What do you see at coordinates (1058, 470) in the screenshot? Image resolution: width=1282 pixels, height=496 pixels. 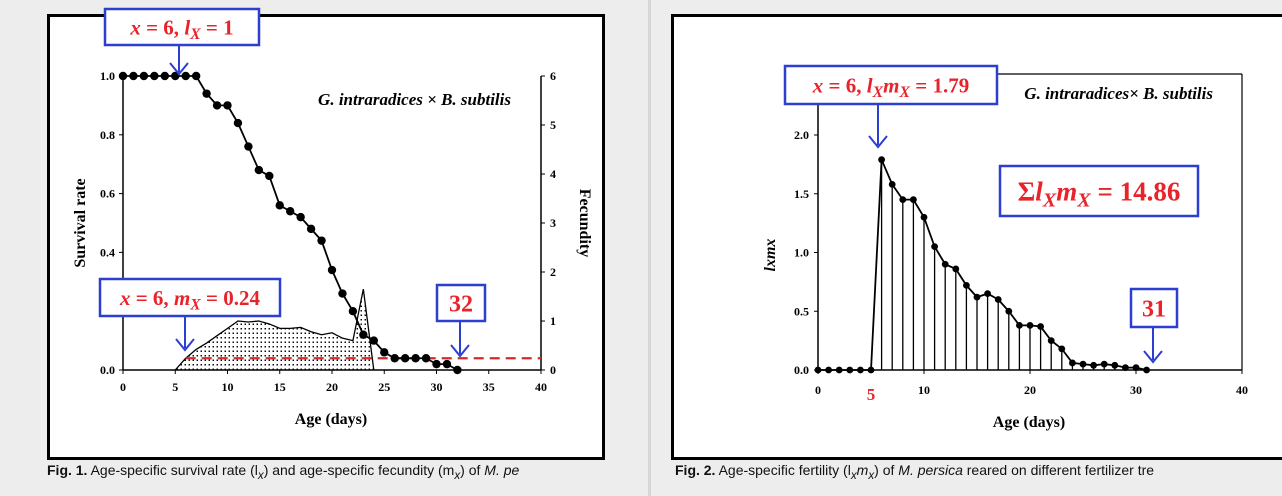 I see `caption-text: reared on different fertilizer tre` at bounding box center [1058, 470].